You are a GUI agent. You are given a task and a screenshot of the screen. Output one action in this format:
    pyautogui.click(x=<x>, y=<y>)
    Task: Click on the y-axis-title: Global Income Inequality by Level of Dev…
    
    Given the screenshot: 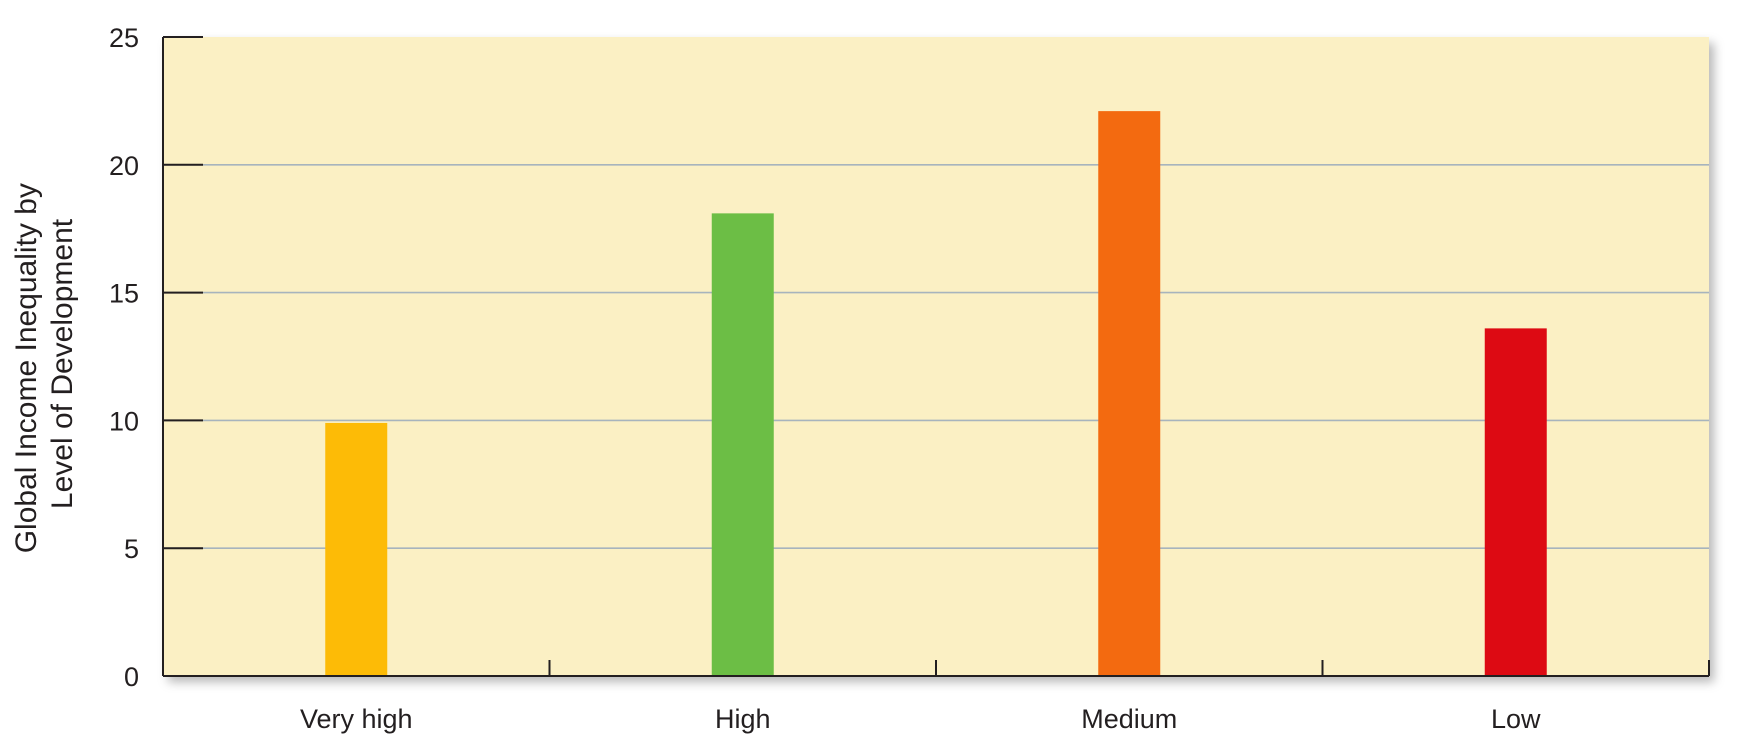 What is the action you would take?
    pyautogui.click(x=44, y=364)
    